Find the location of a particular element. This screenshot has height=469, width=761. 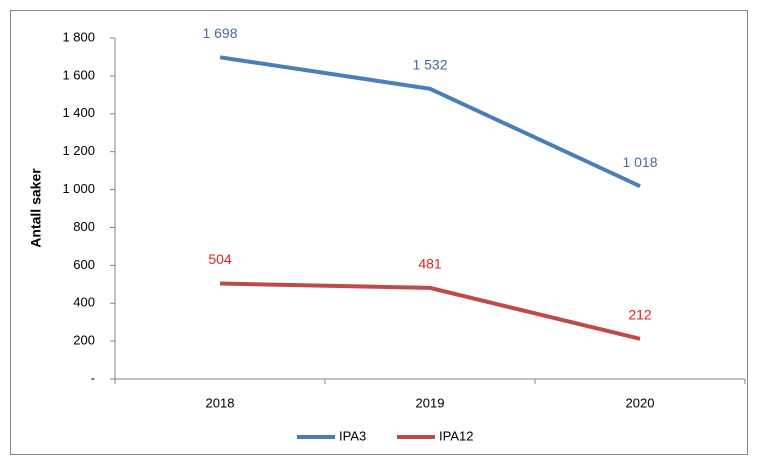

data-label: 1 018 is located at coordinates (639, 162).